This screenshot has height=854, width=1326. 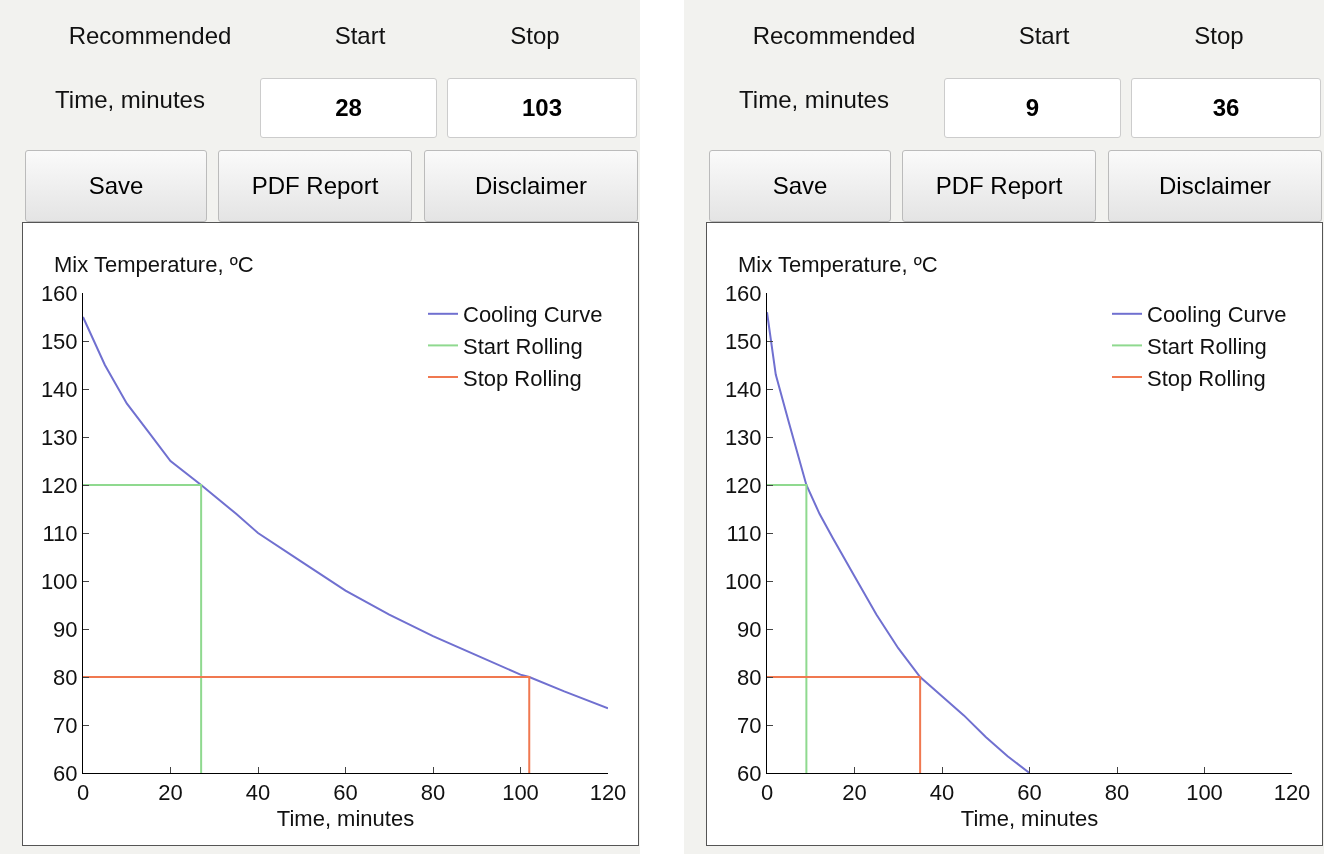 What do you see at coordinates (1032, 108) in the screenshot?
I see `text: 9` at bounding box center [1032, 108].